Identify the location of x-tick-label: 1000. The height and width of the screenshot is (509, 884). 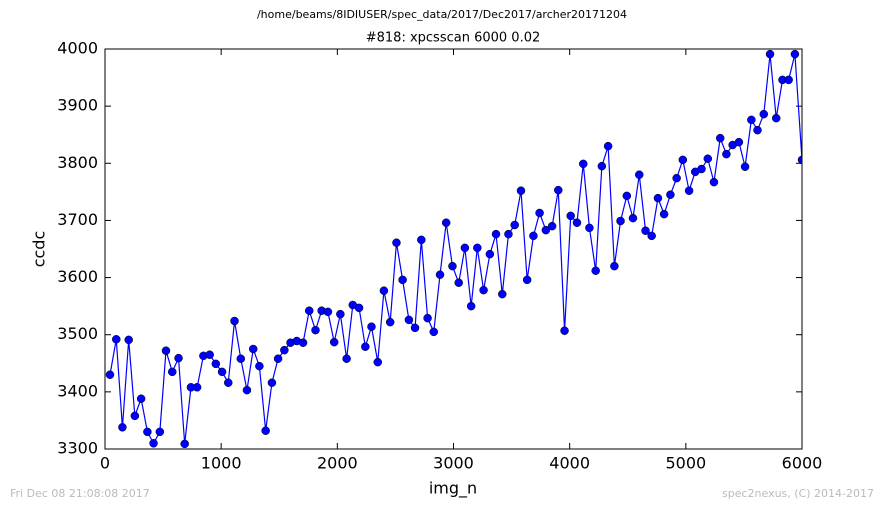
(221, 463).